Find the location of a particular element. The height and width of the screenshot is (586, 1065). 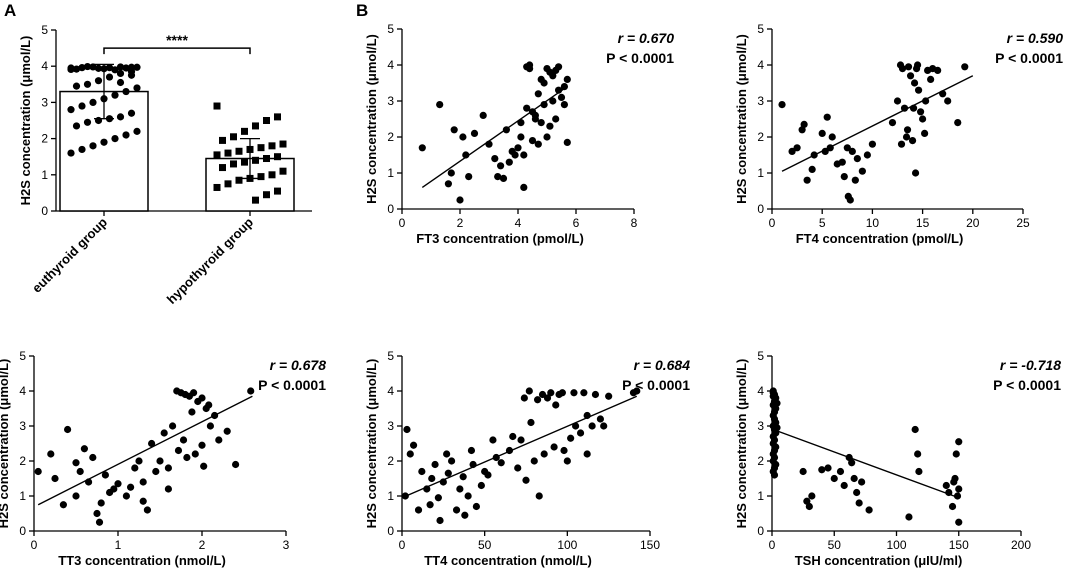

tt4-x-label: TT4 concentration (nmol/L) is located at coordinates (508, 560).